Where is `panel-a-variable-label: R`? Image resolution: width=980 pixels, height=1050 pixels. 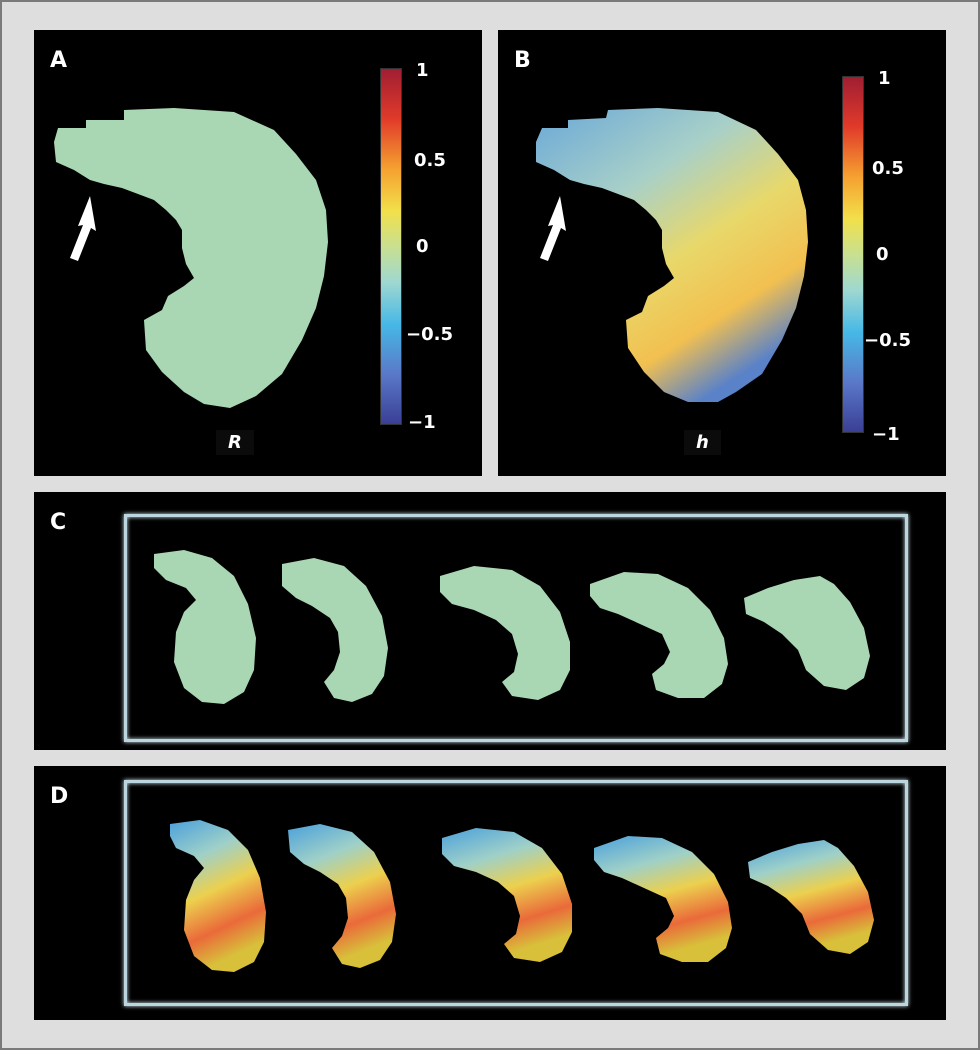 panel-a-variable-label: R is located at coordinates (235, 442).